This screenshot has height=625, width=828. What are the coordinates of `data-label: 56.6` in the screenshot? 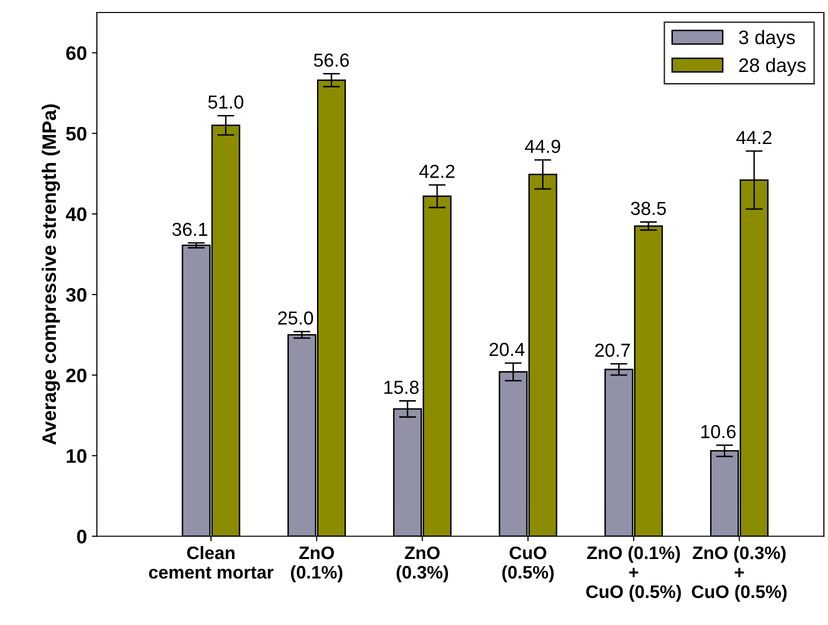 It's located at (331, 60).